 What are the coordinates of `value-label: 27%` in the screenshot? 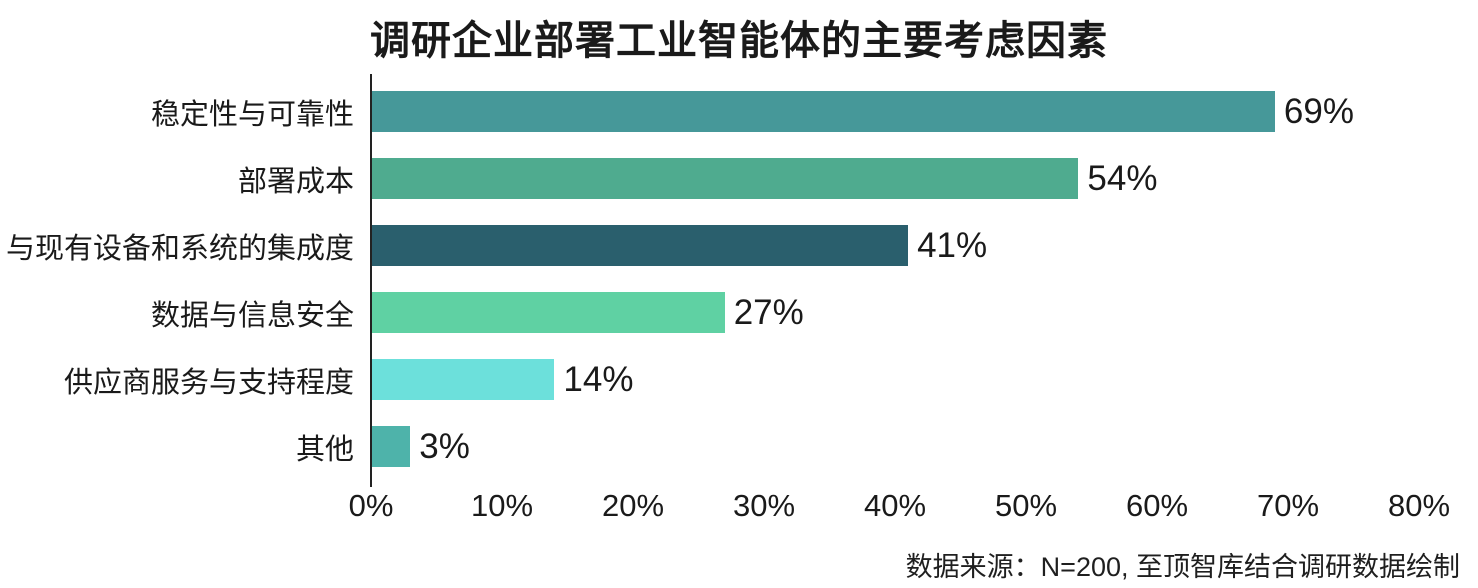 It's located at (768, 312).